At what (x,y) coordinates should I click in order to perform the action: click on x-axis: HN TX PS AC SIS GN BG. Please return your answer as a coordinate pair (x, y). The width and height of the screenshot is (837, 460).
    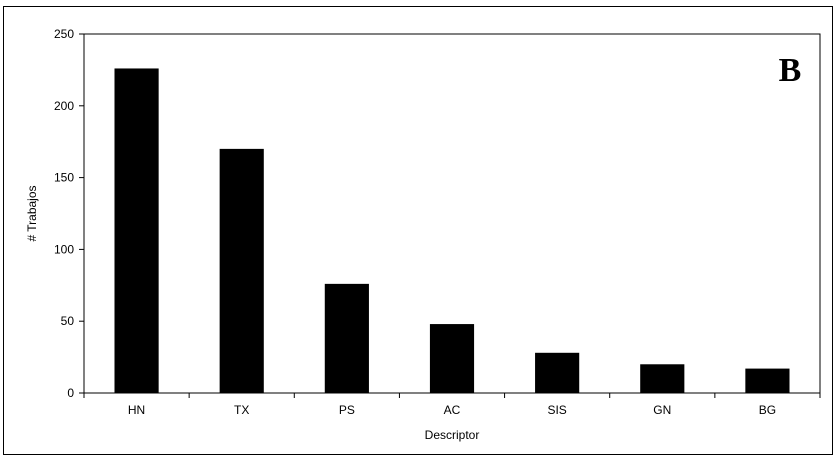
    Looking at the image, I should click on (452, 404).